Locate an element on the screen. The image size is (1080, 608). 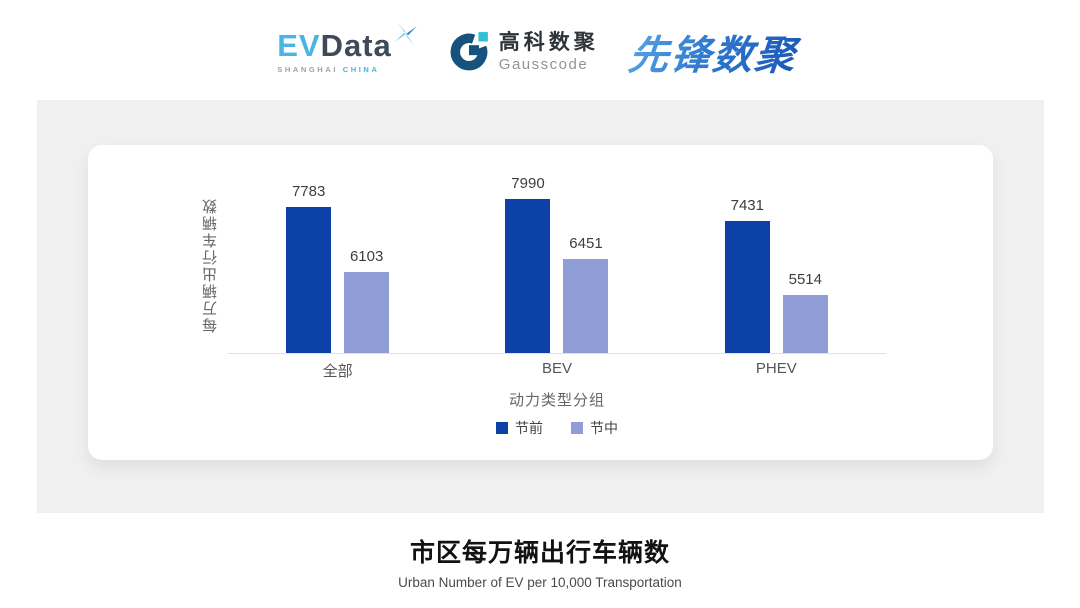
evdata-ev-text: EV is located at coordinates (299, 45).